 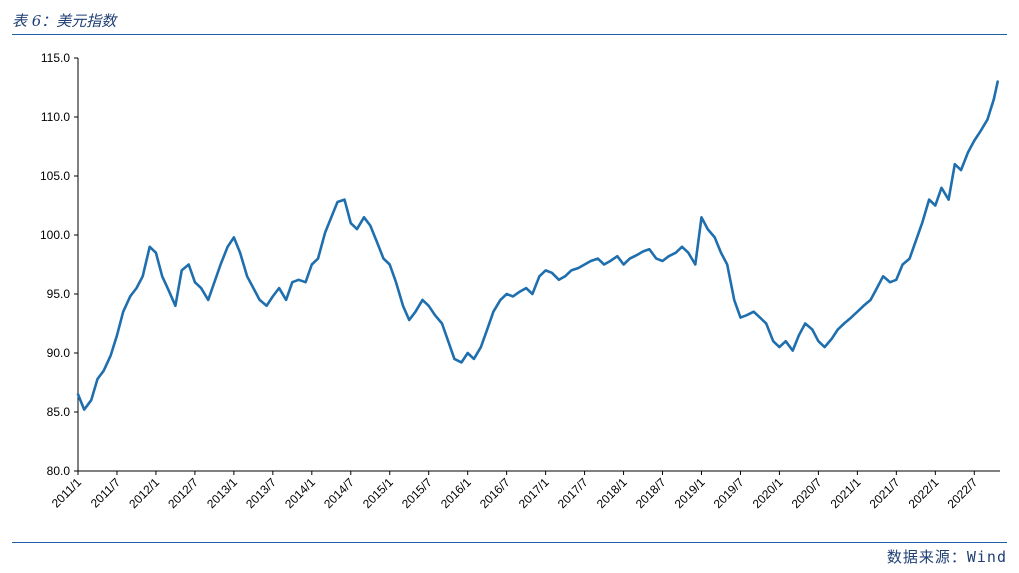 What do you see at coordinates (378, 493) in the screenshot?
I see `x-tick-label: 2015/1` at bounding box center [378, 493].